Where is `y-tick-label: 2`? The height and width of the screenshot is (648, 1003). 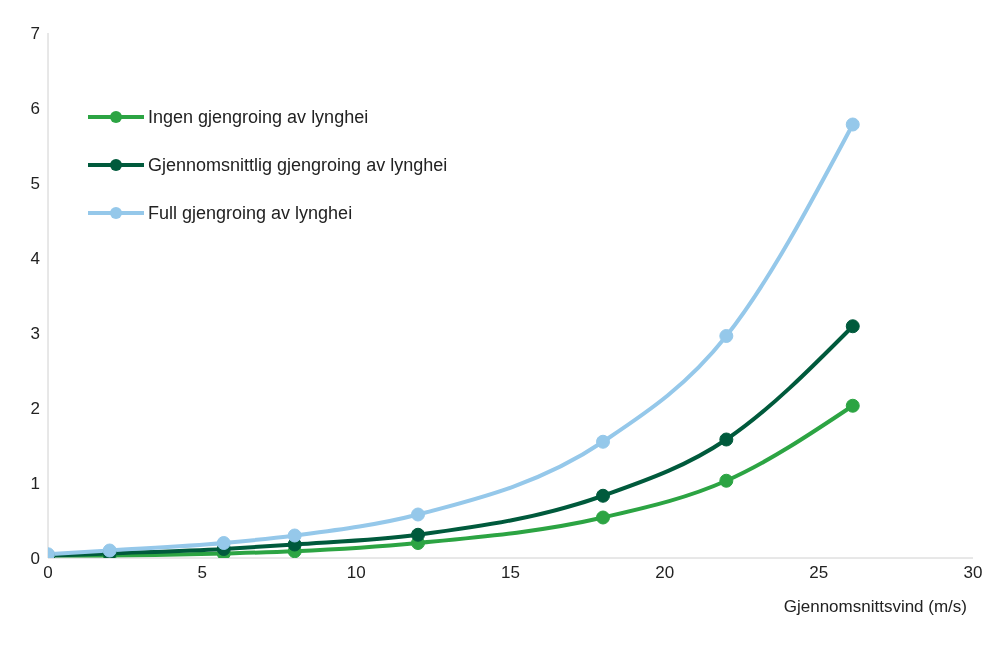 y-tick-label: 2 is located at coordinates (35, 409).